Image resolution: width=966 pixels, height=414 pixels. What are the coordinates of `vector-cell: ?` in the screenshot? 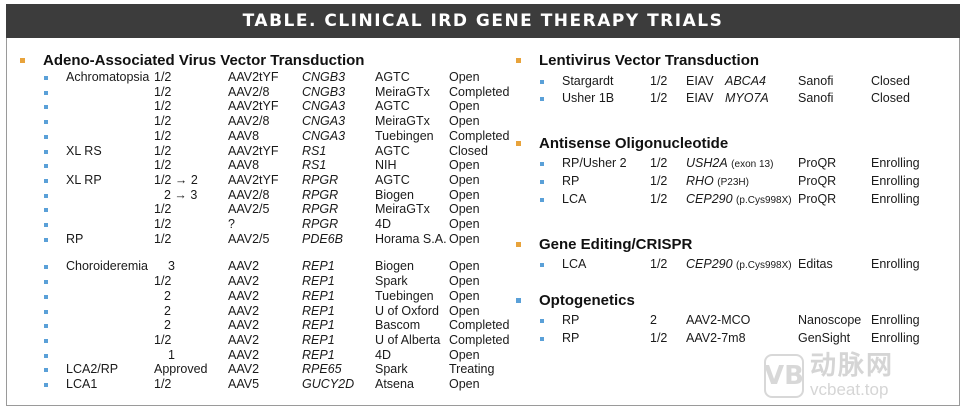 It's located at (231, 224).